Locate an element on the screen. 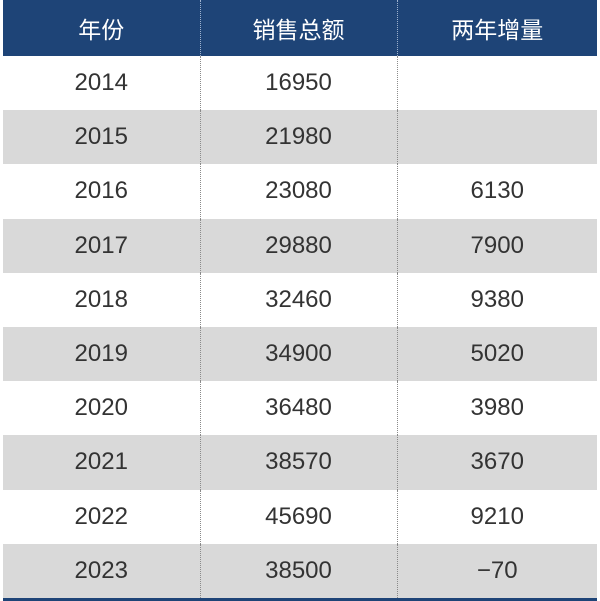 The width and height of the screenshot is (600, 601). cell-total-sales: 38570 is located at coordinates (298, 462).